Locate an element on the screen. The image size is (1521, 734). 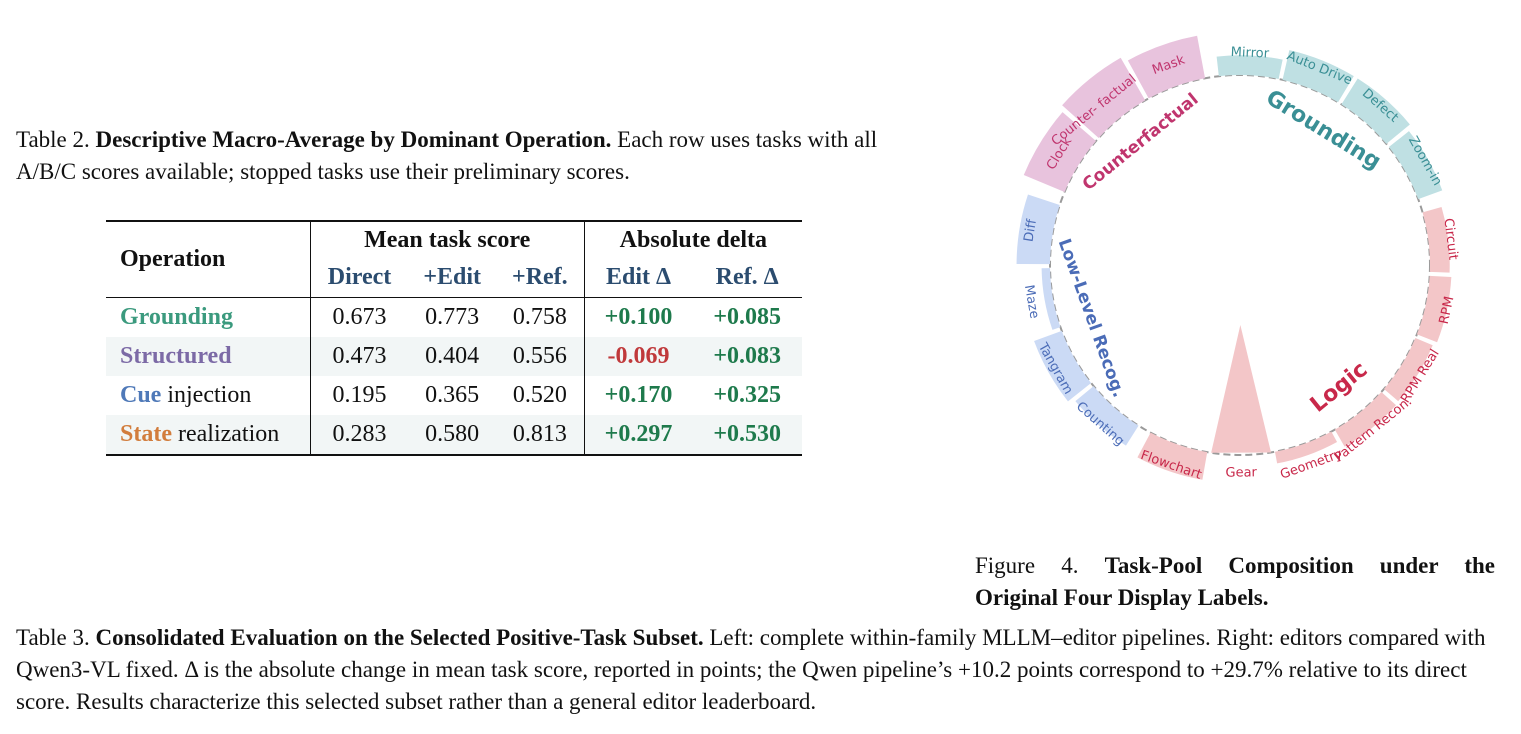
cell-direct: 0.283 is located at coordinates (359, 435).